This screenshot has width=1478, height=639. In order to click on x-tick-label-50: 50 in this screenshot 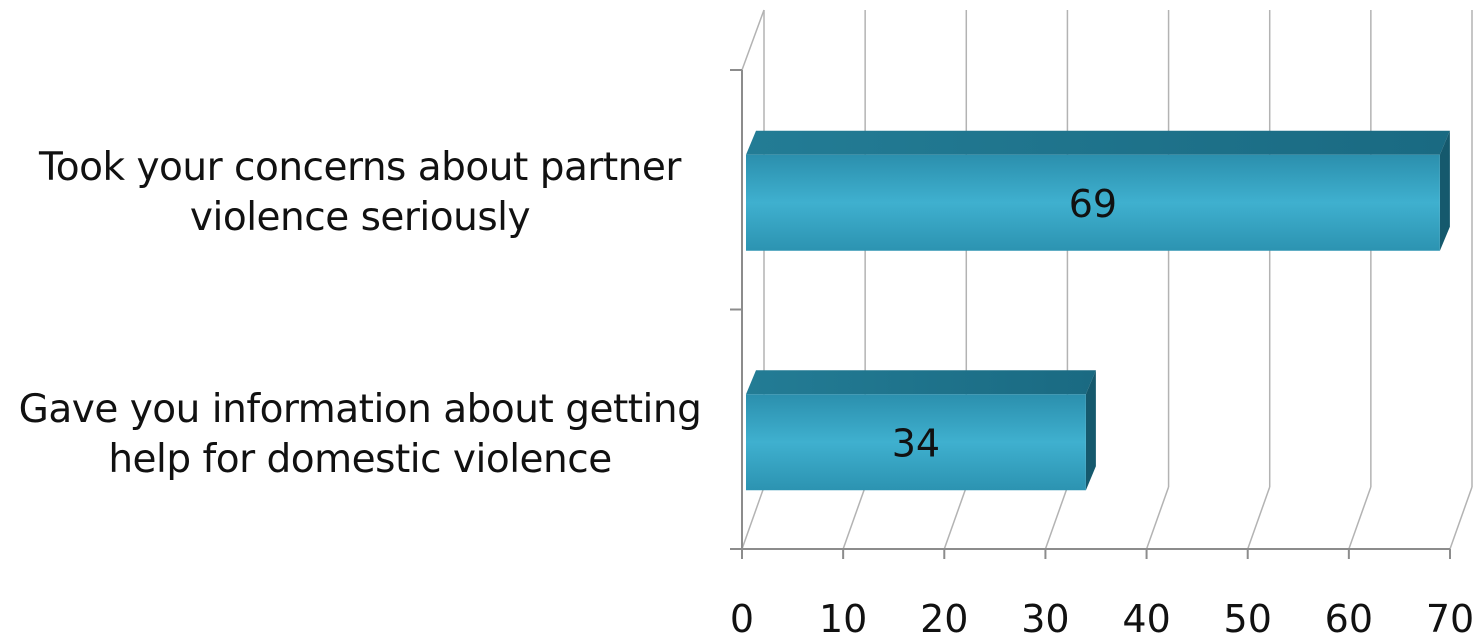, I will do `click(1248, 618)`.